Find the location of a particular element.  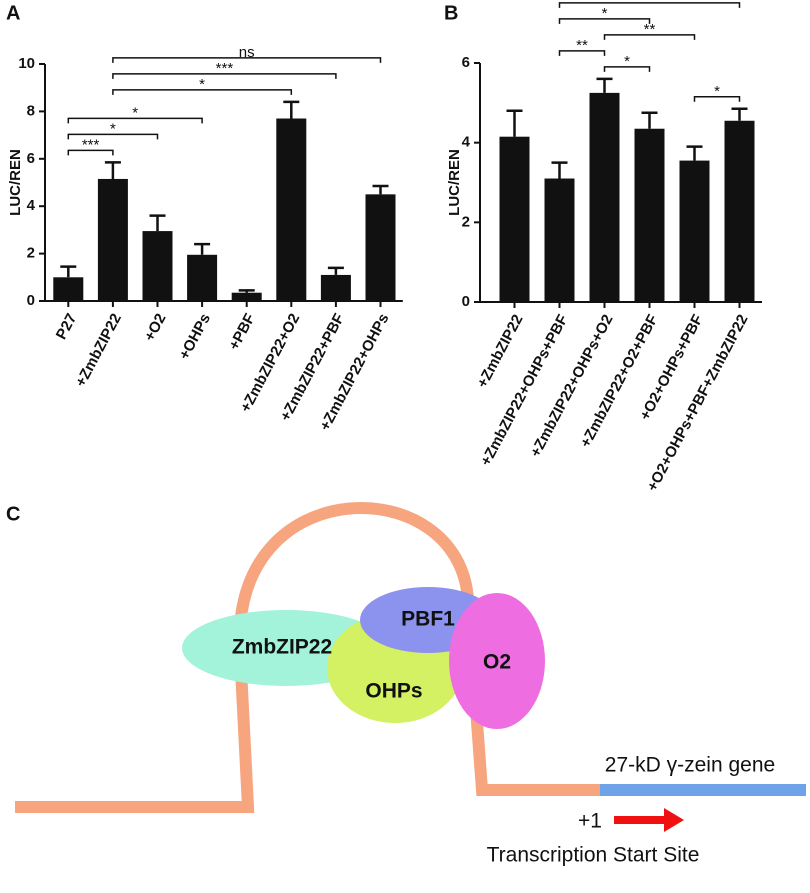

gene-label: 27-kD γ-zein gene is located at coordinates (690, 765).